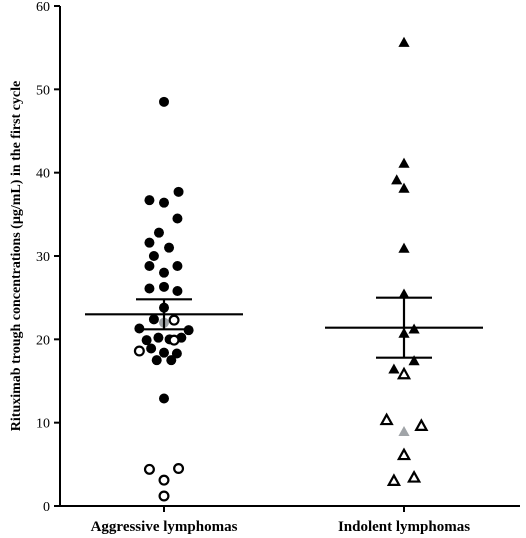 This screenshot has width=526, height=538. What do you see at coordinates (290, 520) in the screenshot?
I see `x-axis: Aggressive lymphomas Indolent lymphomas` at bounding box center [290, 520].